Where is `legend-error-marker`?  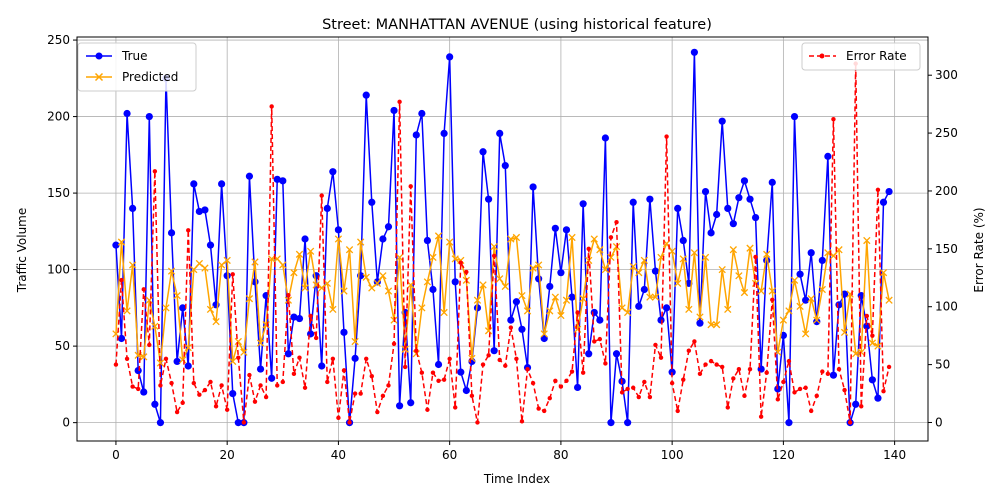 legend-error-marker is located at coordinates (822, 56).